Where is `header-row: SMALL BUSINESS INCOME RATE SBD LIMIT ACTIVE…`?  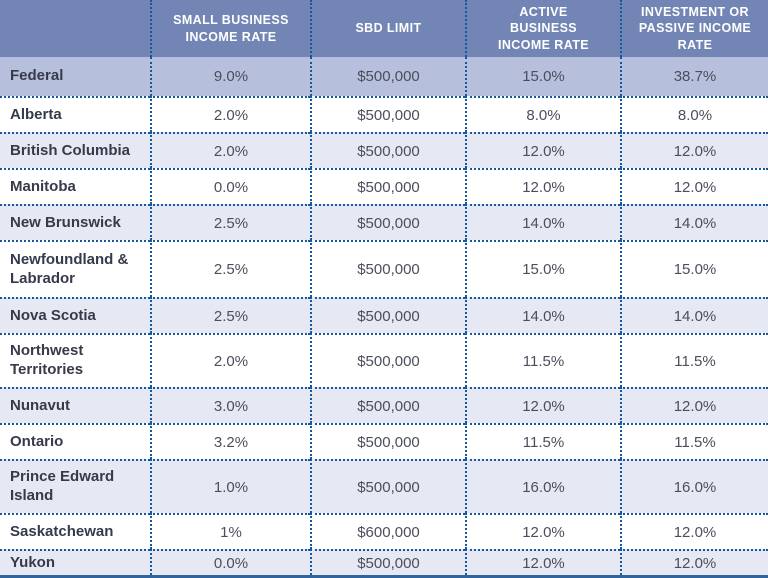
header-row: SMALL BUSINESS INCOME RATE SBD LIMIT ACTIVE… is located at coordinates (384, 28).